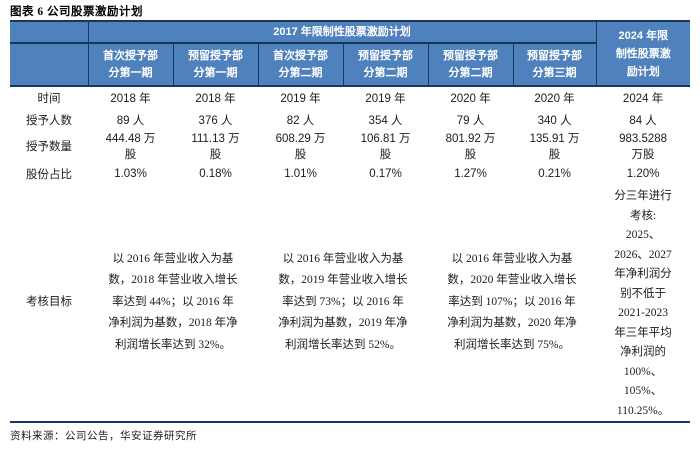 This screenshot has height=456, width=700. What do you see at coordinates (215, 174) in the screenshot?
I see `table-cell: 0.18%` at bounding box center [215, 174].